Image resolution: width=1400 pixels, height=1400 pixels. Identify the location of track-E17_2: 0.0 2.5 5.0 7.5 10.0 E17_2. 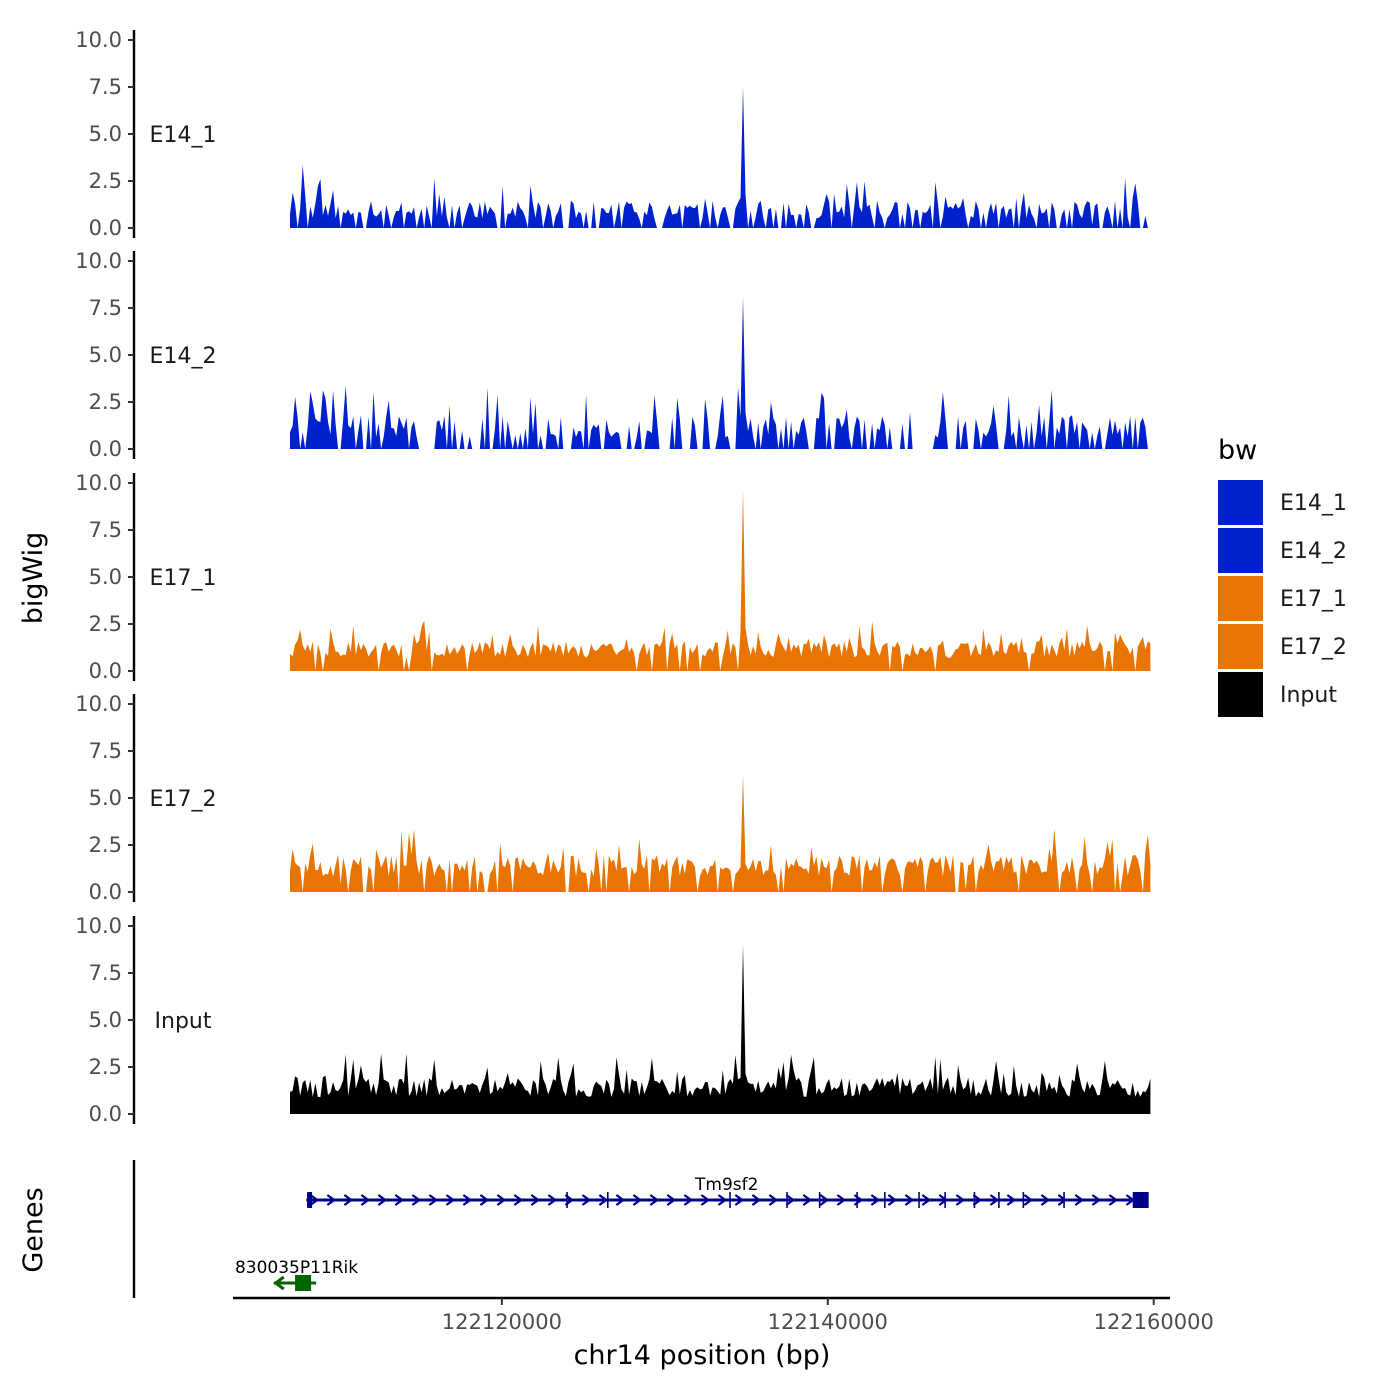
(613, 798).